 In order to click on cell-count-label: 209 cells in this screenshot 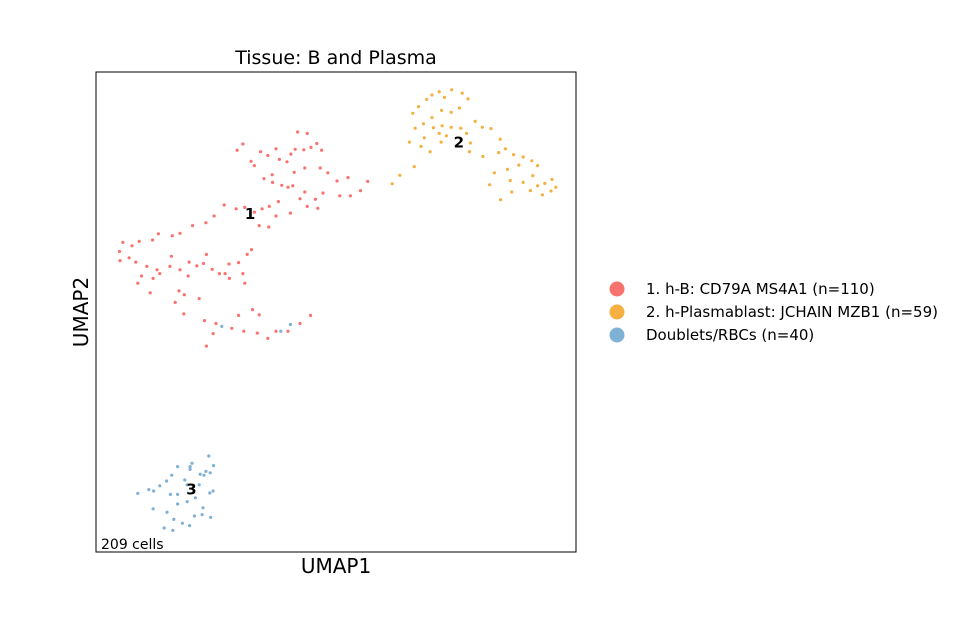, I will do `click(132, 545)`.